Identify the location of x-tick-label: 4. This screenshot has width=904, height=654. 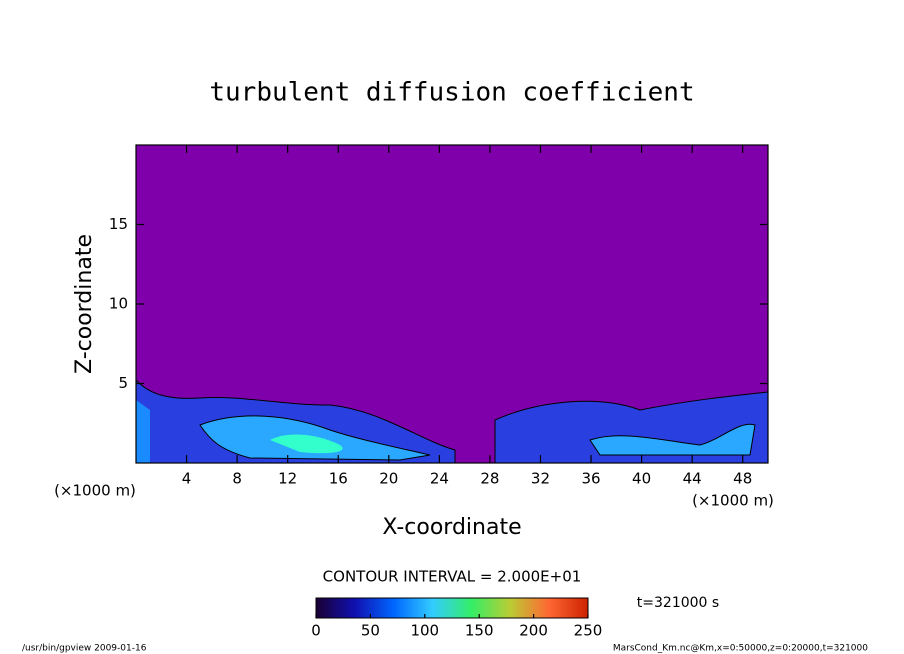
(187, 479).